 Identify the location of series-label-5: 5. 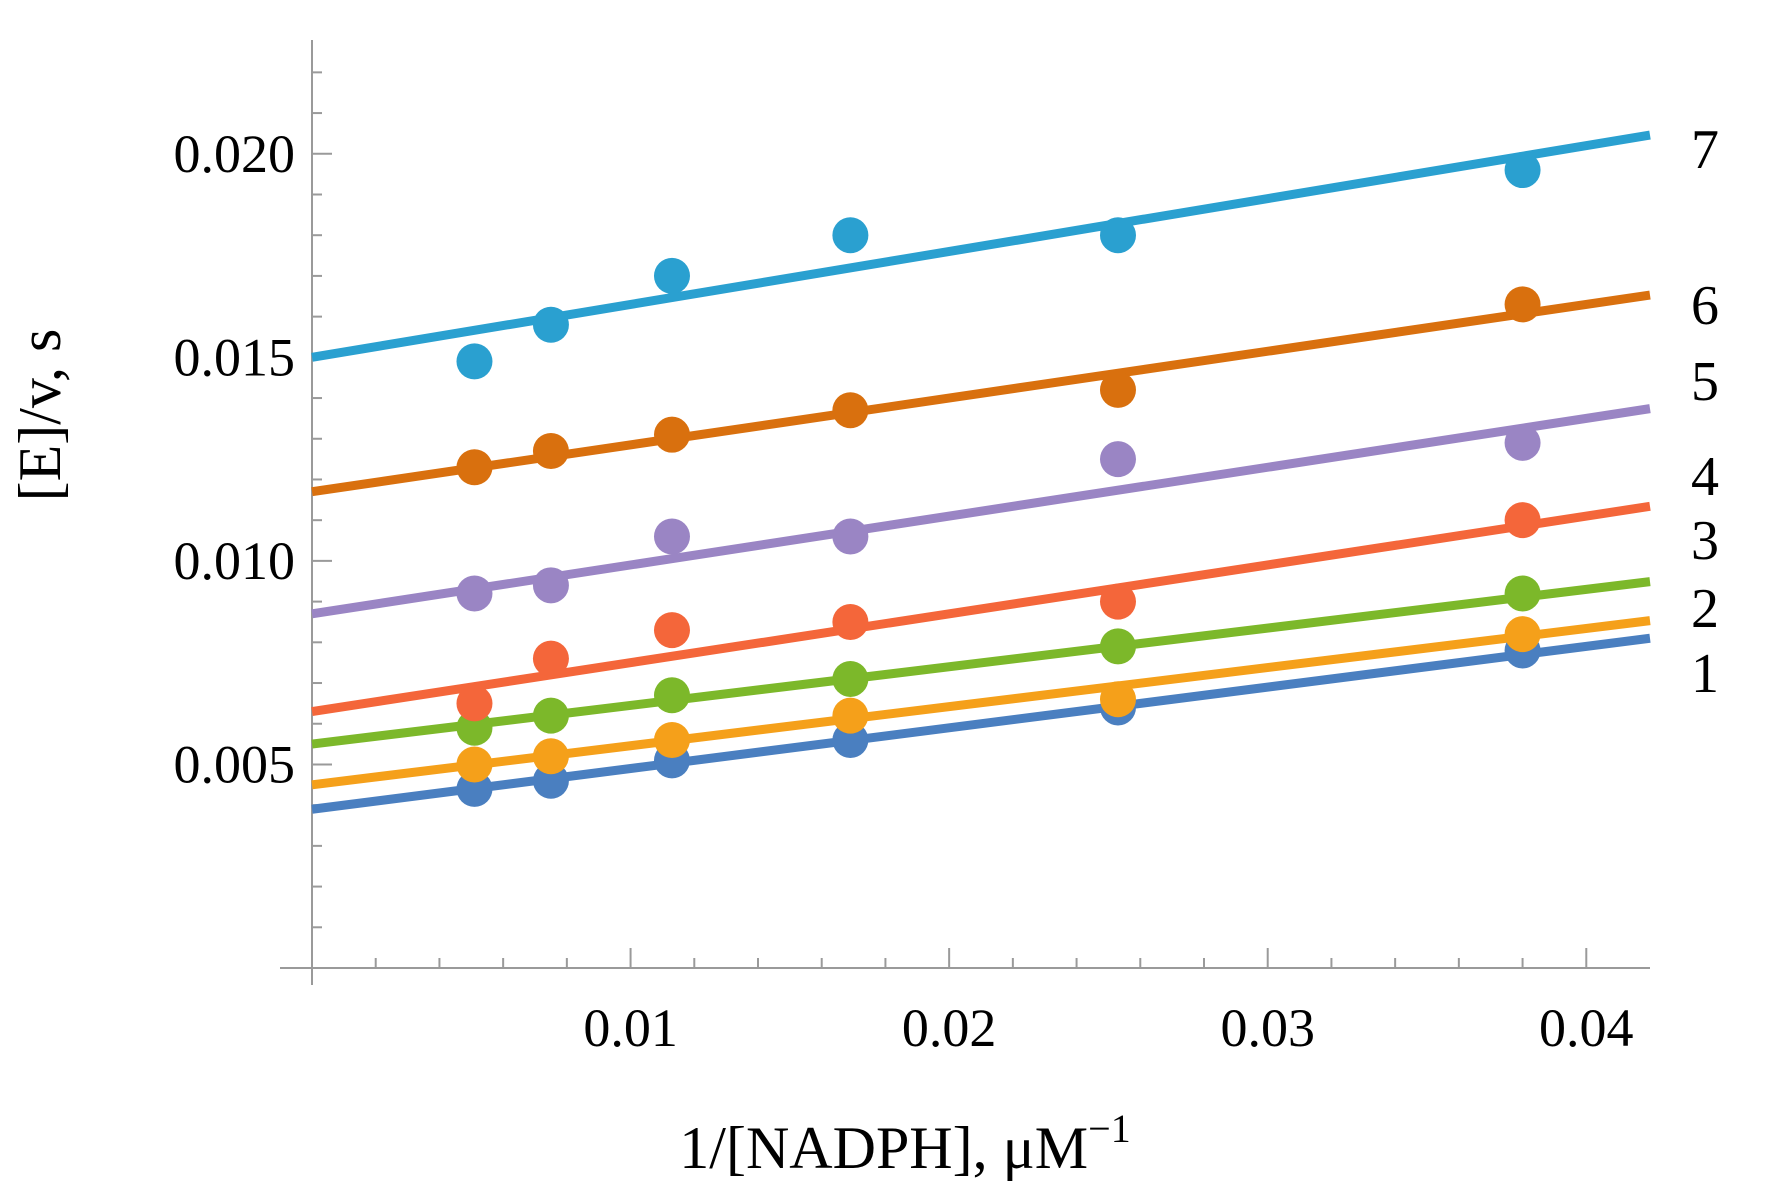
(1705, 382).